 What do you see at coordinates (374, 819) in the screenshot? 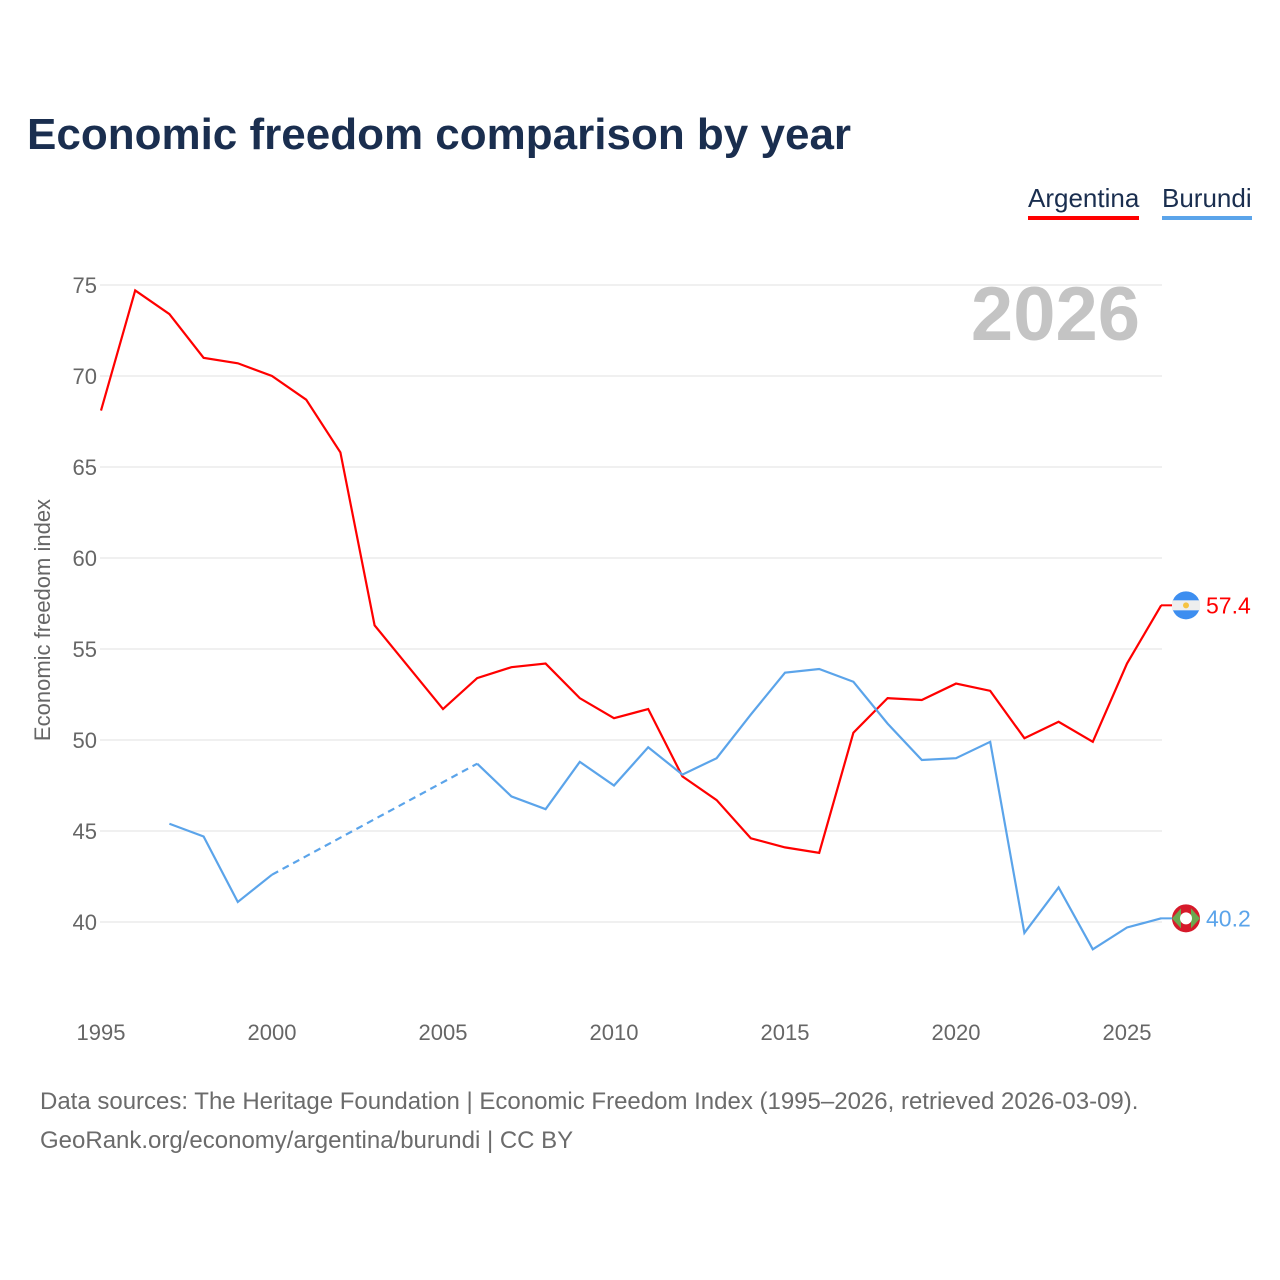
I see `series-gap-burundi` at bounding box center [374, 819].